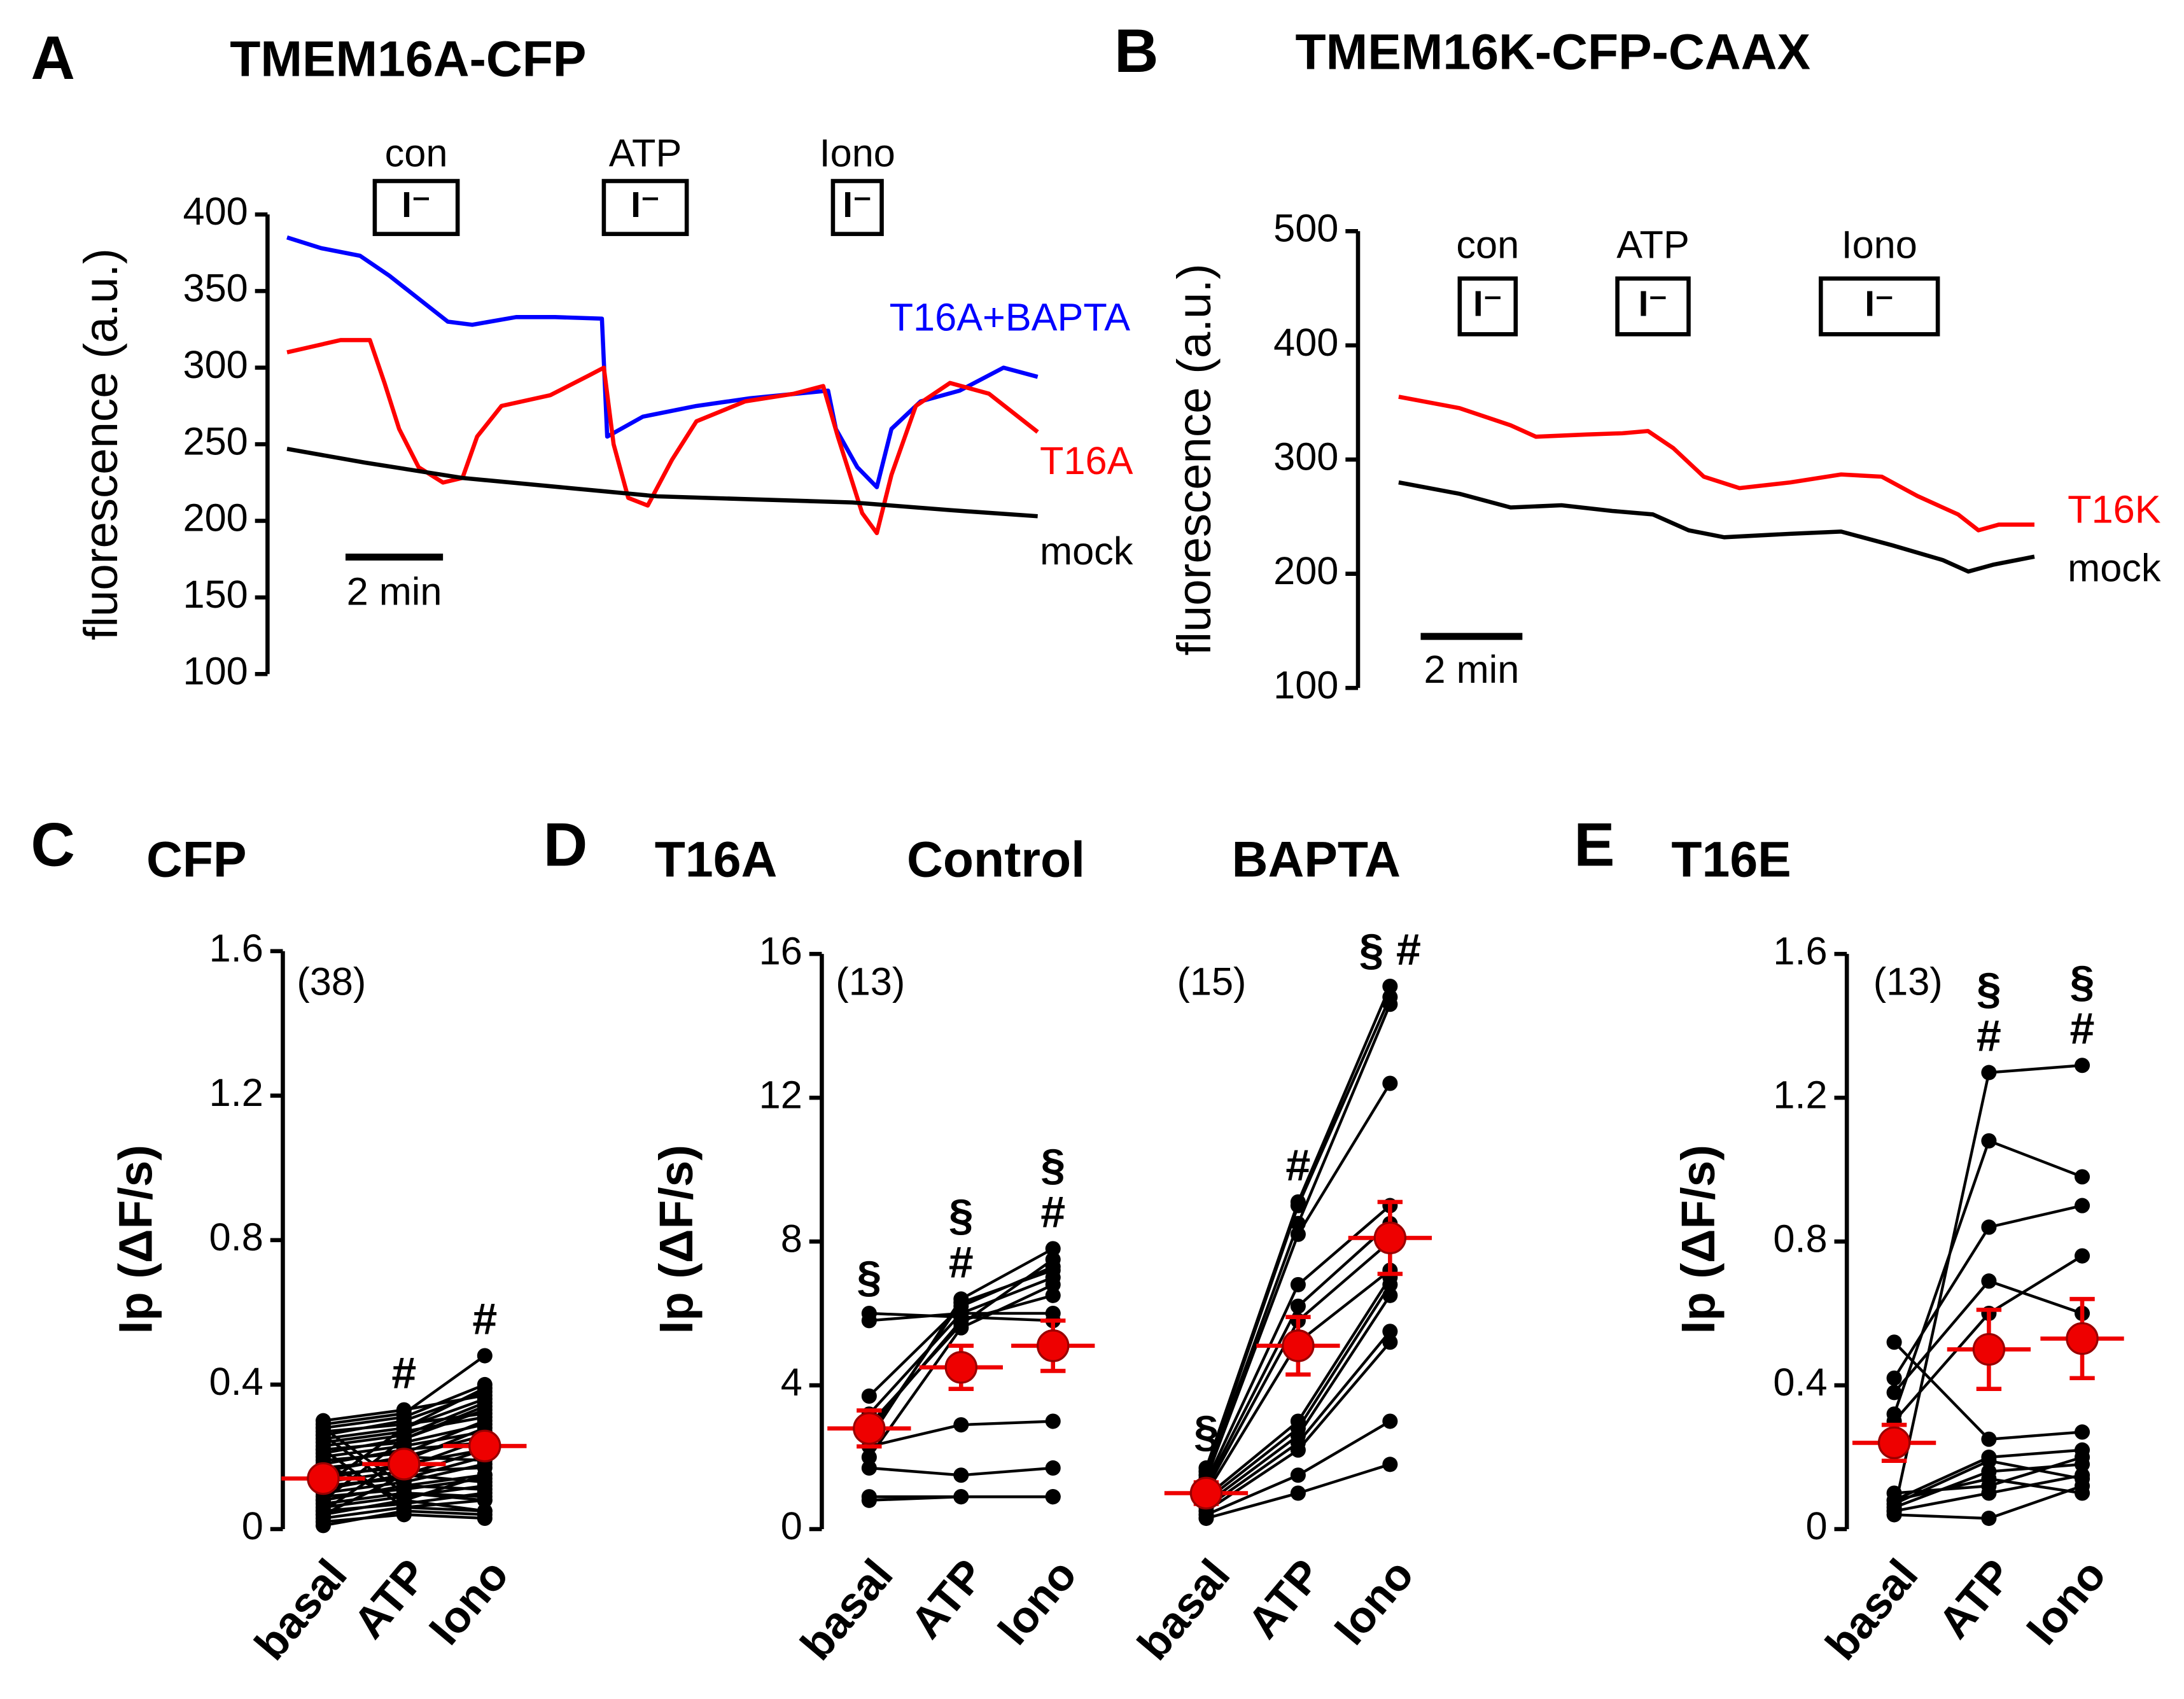 This screenshot has width=2184, height=1699. I want to click on panel-letter: D, so click(565, 845).